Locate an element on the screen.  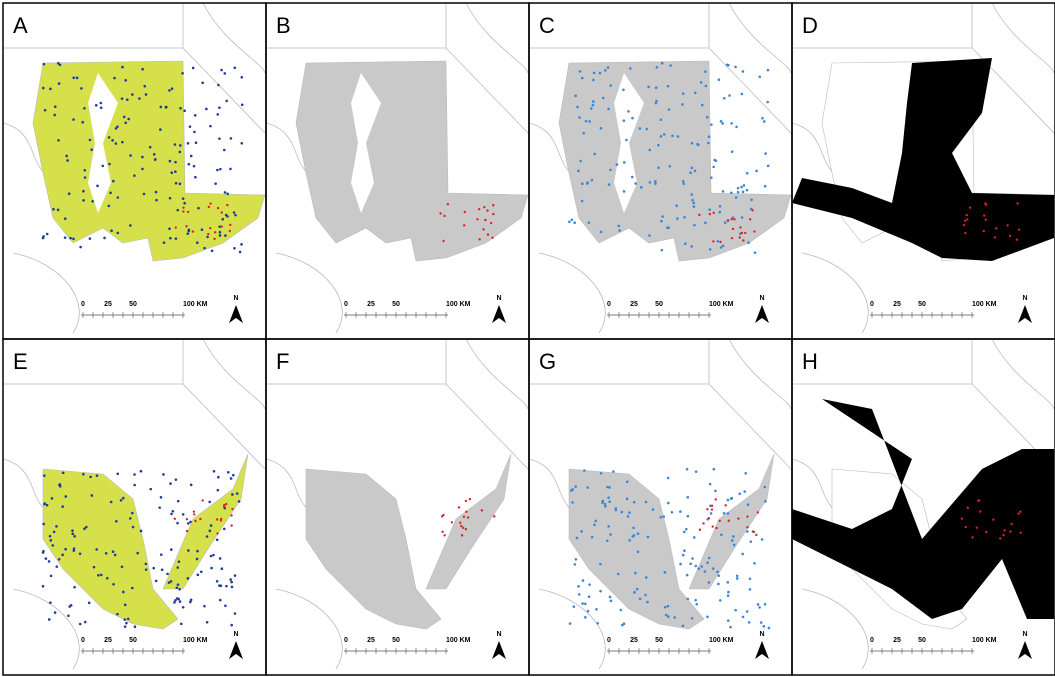
north-label: N is located at coordinates (235, 298).